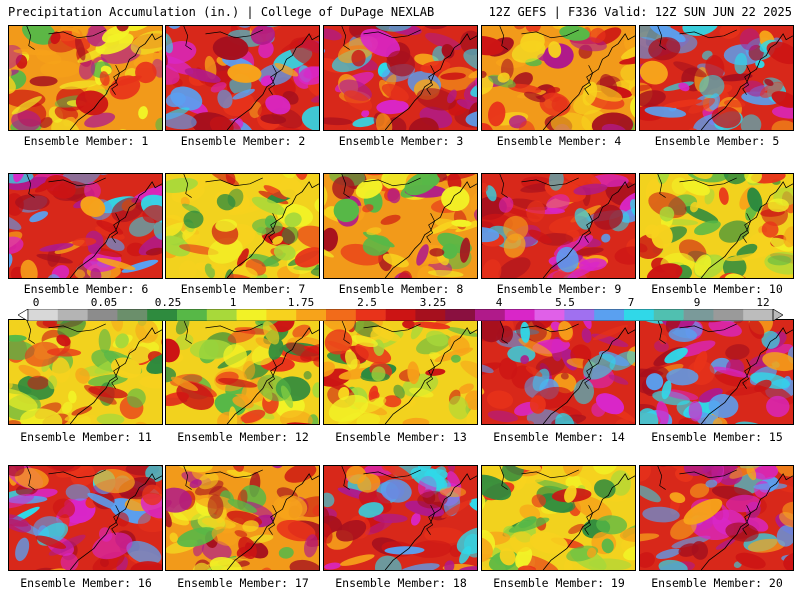  Describe the element at coordinates (631, 302) in the screenshot. I see `scale-tick-label: 7` at that location.